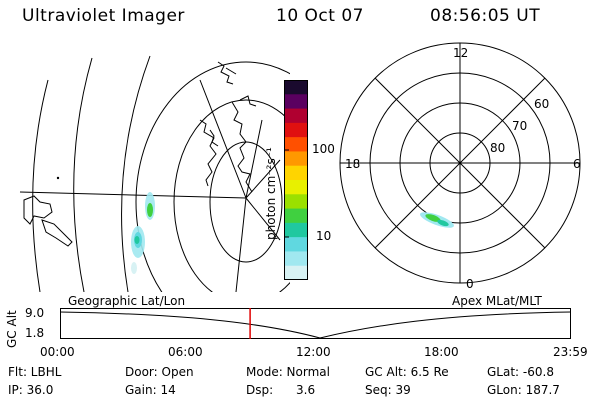 The width and height of the screenshot is (600, 400). Describe the element at coordinates (437, 220) in the screenshot. I see `polar-aurora` at that location.